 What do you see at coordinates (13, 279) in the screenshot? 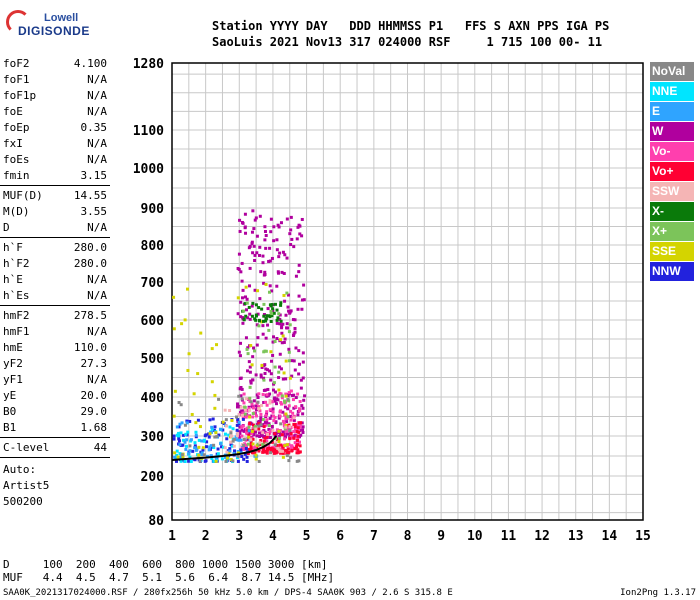
I see `param-name: h`E` at bounding box center [13, 279].